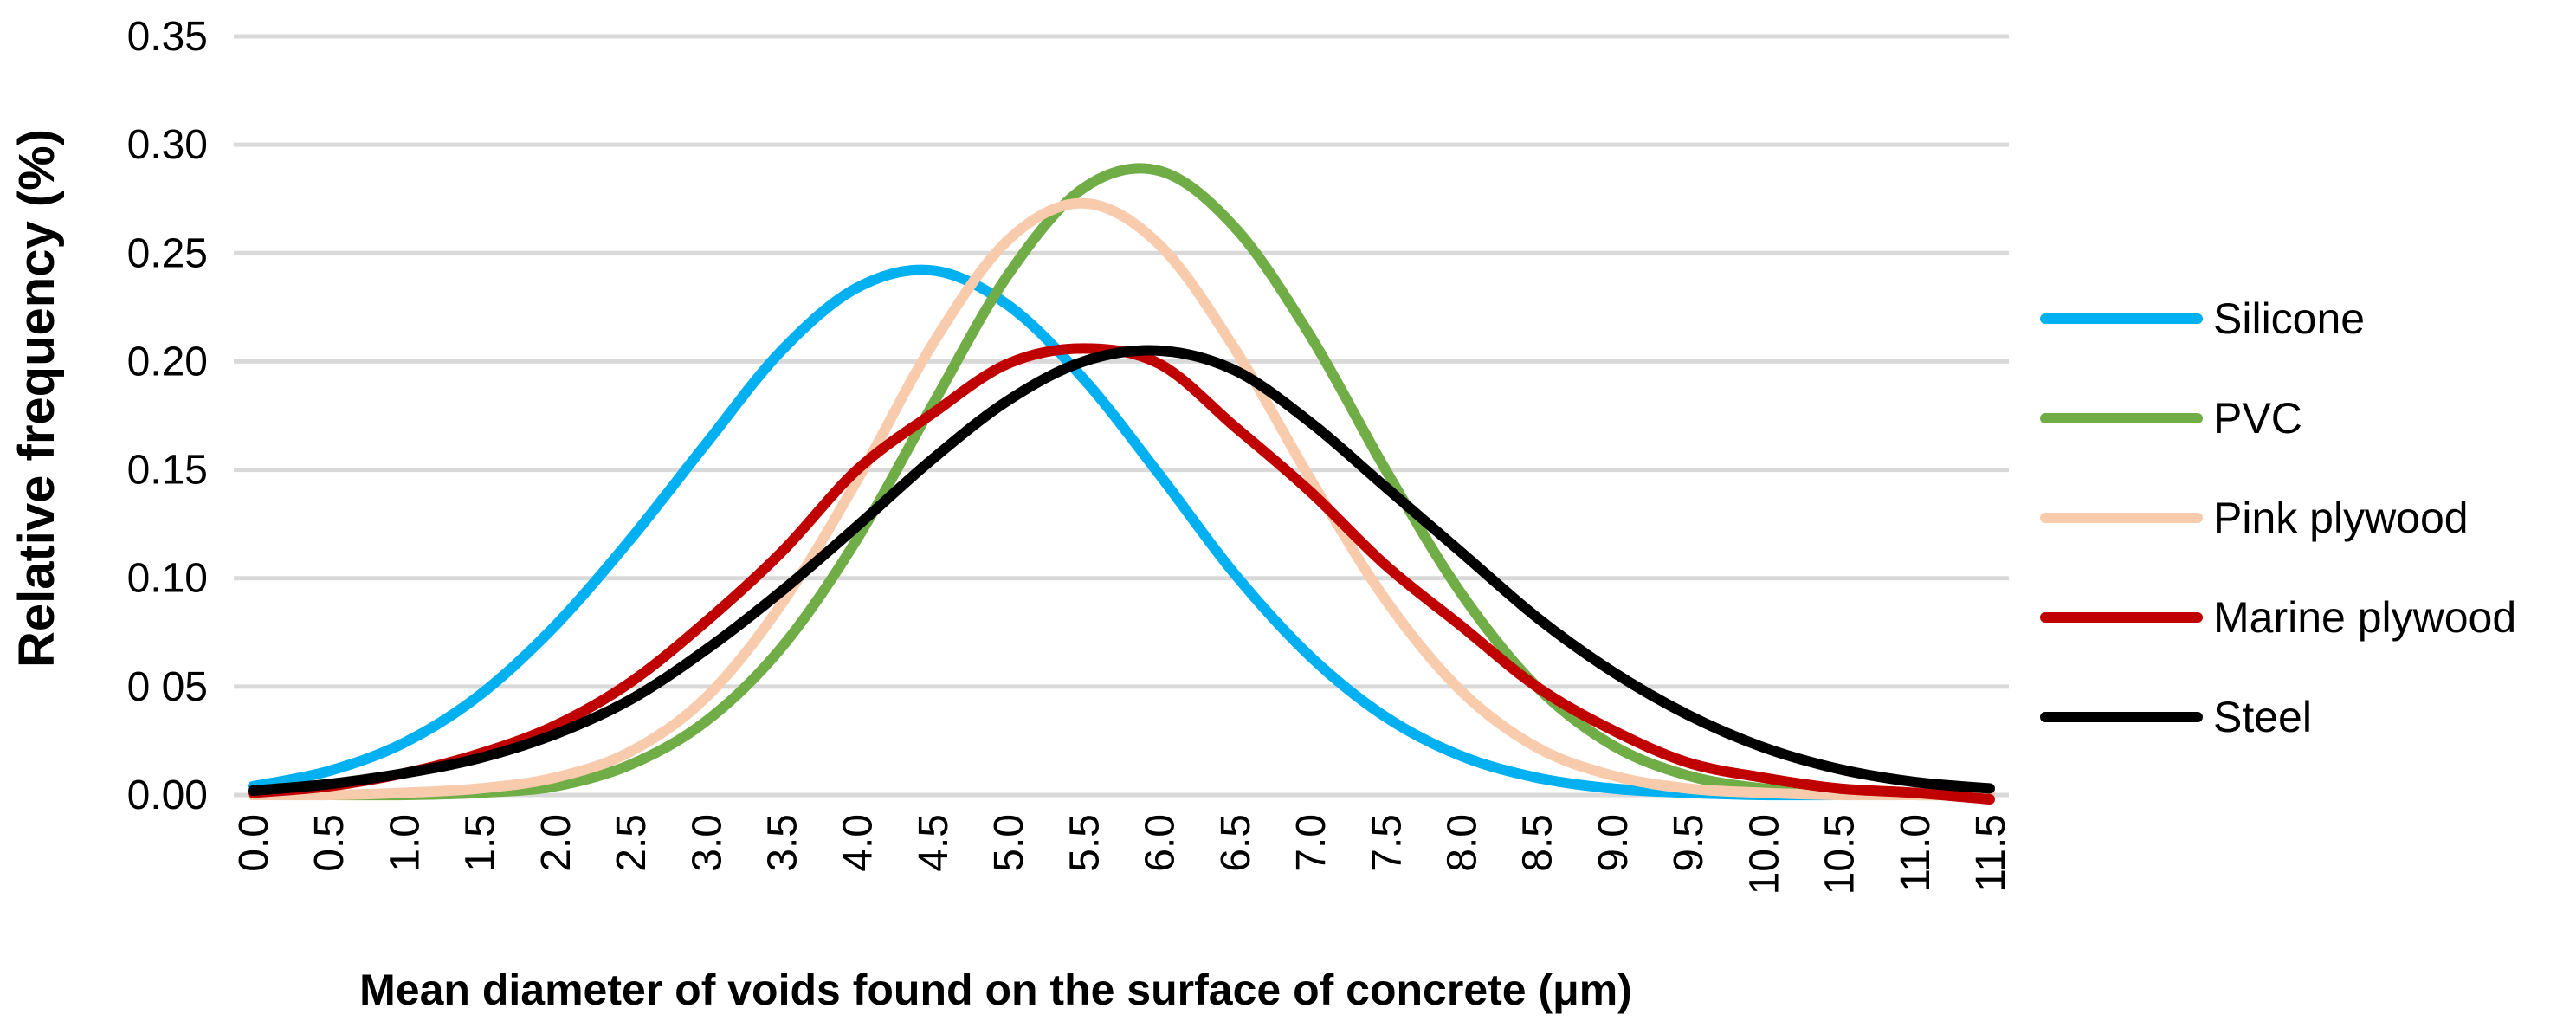 Image resolution: width=2576 pixels, height=1021 pixels. I want to click on x-tick-label: 3.5, so click(783, 843).